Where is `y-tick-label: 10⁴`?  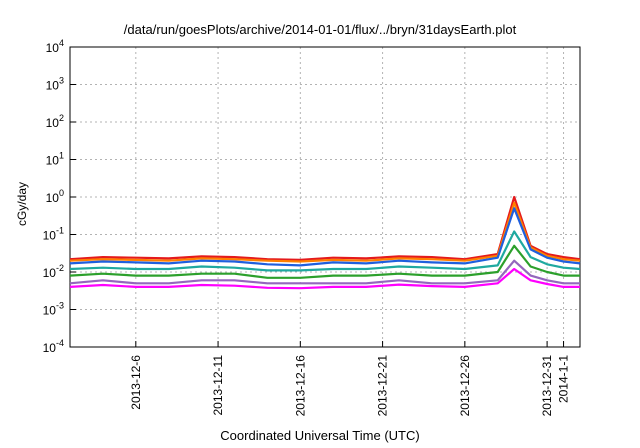 y-tick-label: 10⁴ is located at coordinates (55, 46).